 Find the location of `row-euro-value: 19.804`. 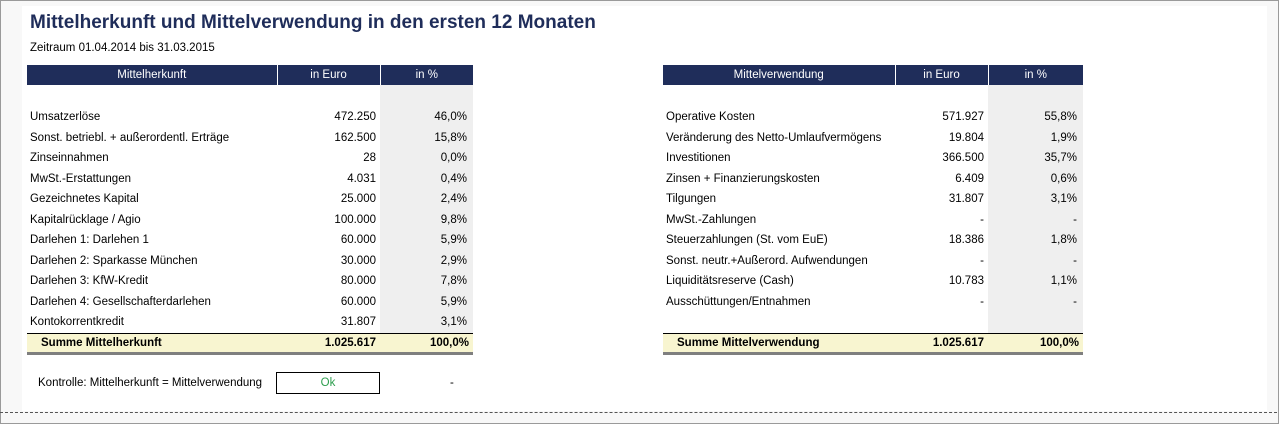

row-euro-value: 19.804 is located at coordinates (966, 137).